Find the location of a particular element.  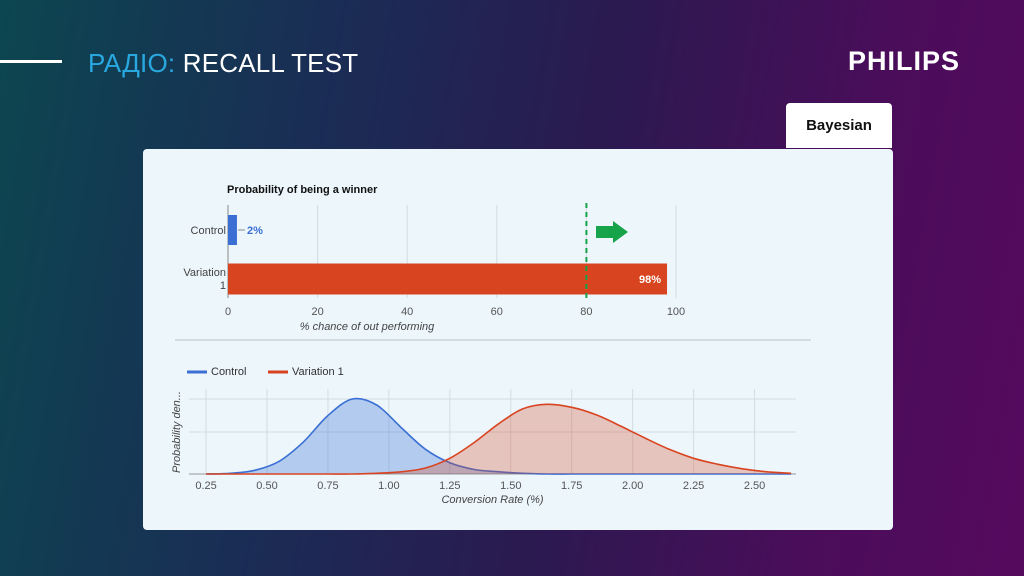

density-x-axis-label: Conversion Rate (%) is located at coordinates (492, 500).